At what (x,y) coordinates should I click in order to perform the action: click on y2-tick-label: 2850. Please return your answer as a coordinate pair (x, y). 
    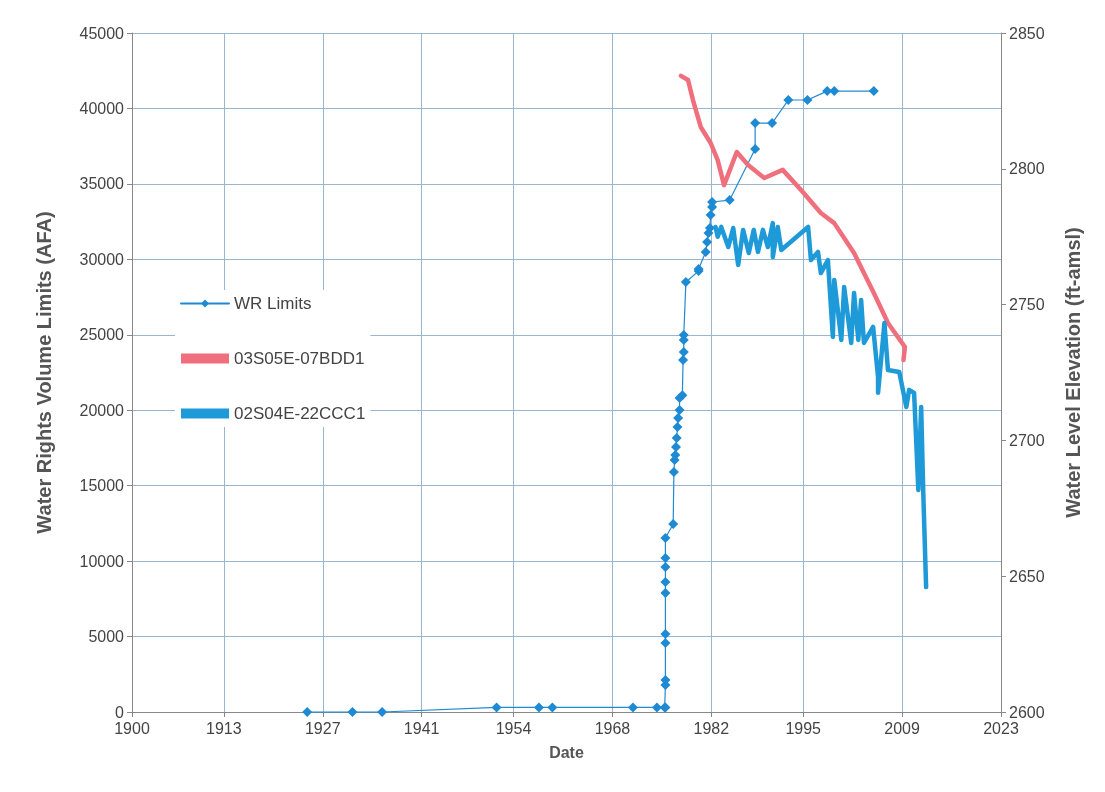
    Looking at the image, I should click on (1027, 33).